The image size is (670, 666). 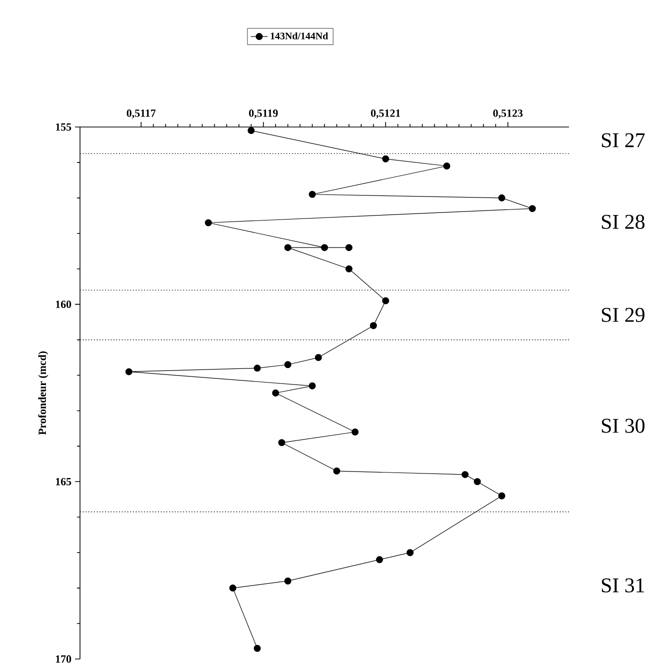 I want to click on text: SI 28, so click(x=623, y=221).